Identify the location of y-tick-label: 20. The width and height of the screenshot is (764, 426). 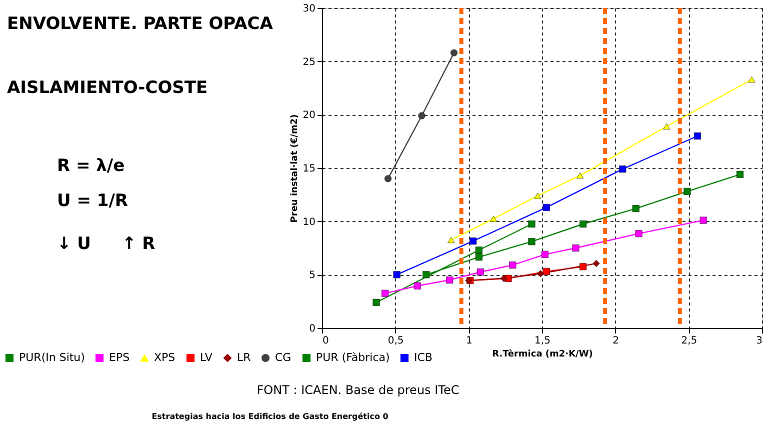
(309, 116).